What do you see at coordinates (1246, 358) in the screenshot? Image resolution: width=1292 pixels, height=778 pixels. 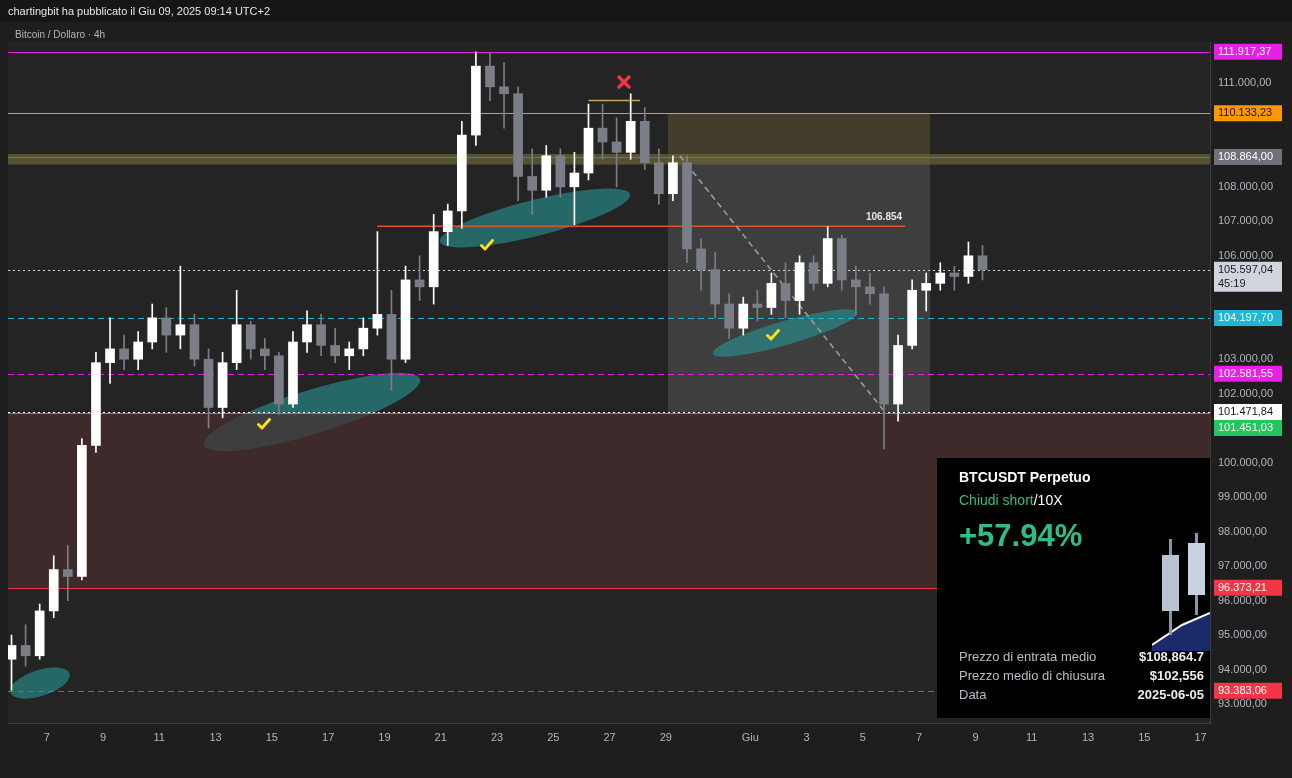 I see `y-tick-label: 103.000,00` at bounding box center [1246, 358].